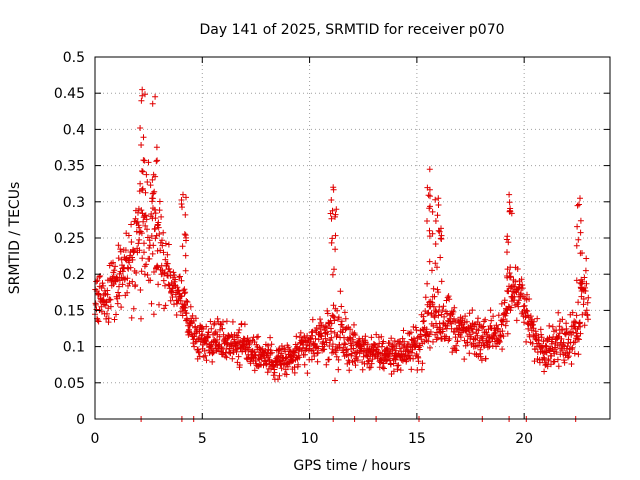 The image size is (640, 480). Describe the element at coordinates (524, 439) in the screenshot. I see `x-tick-label: 20` at that location.